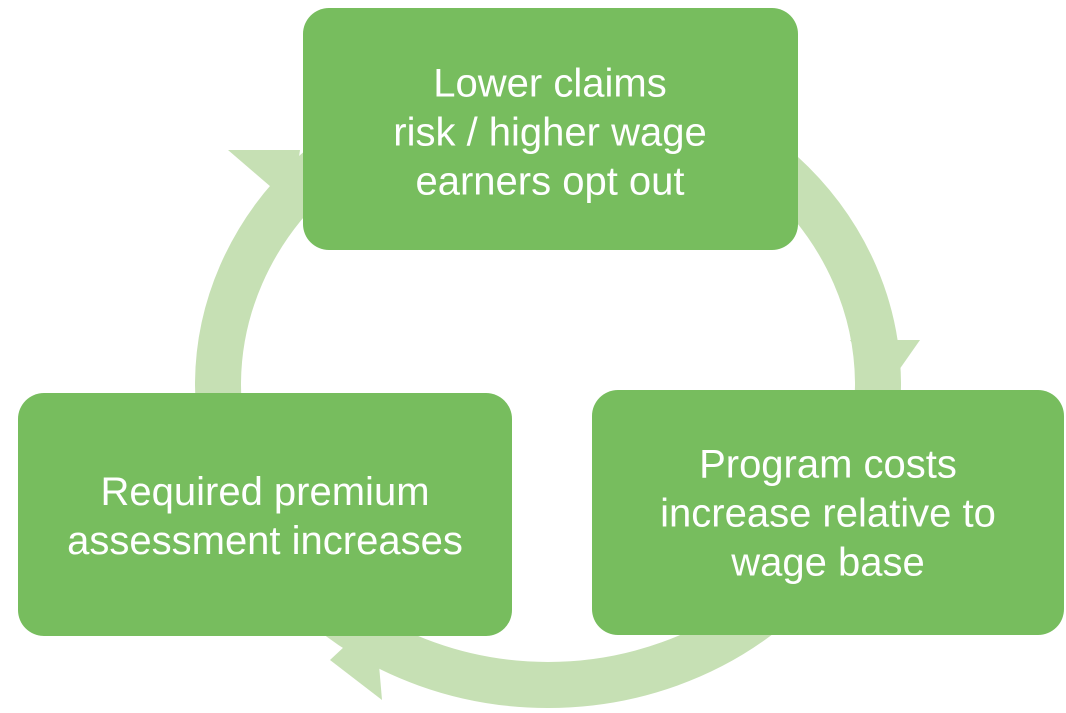 The height and width of the screenshot is (713, 1066). Describe the element at coordinates (549, 182) in the screenshot. I see `node-label: earners opt out` at that location.